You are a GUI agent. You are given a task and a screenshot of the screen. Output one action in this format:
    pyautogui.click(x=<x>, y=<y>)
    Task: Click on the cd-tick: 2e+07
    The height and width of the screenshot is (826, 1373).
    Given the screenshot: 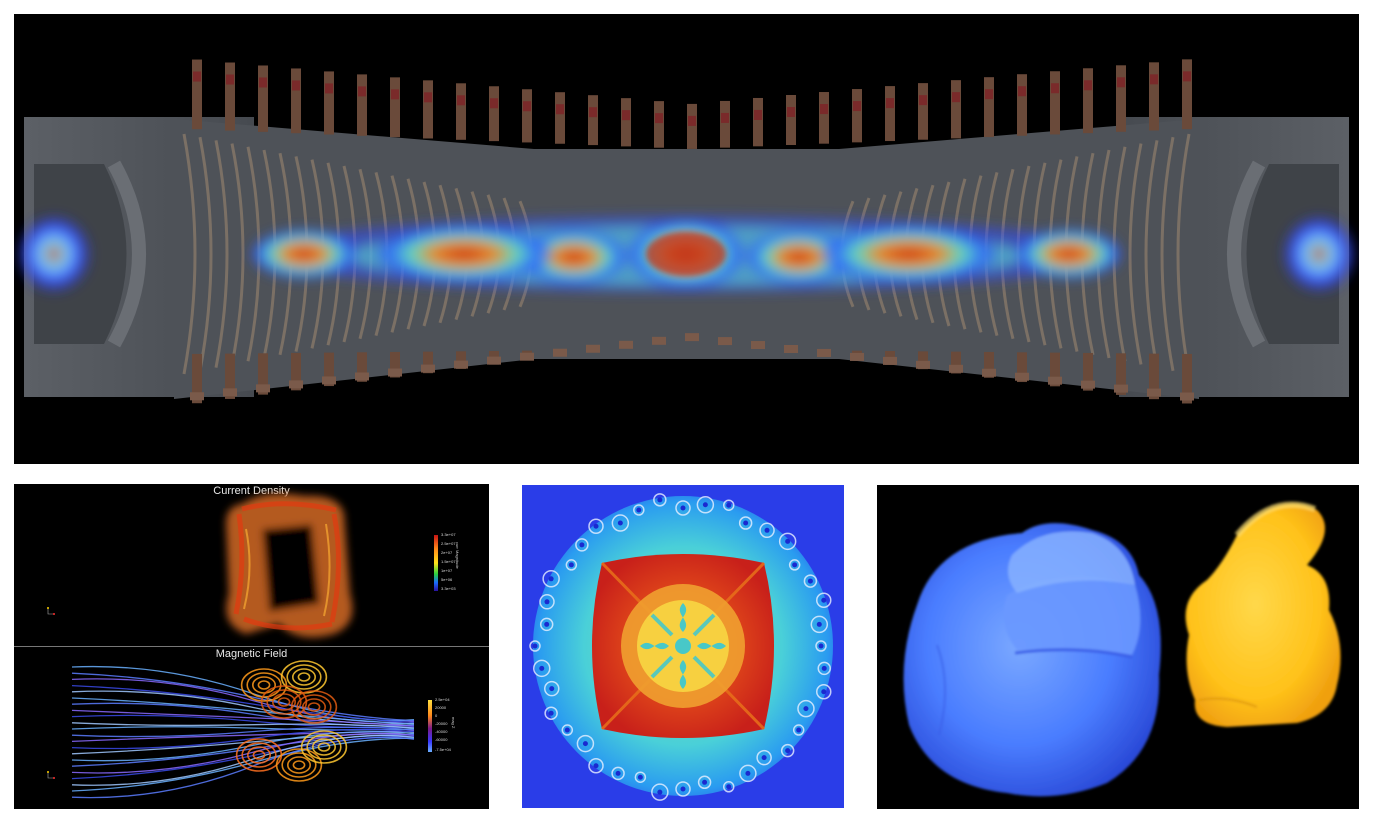 What is the action you would take?
    pyautogui.click(x=447, y=552)
    